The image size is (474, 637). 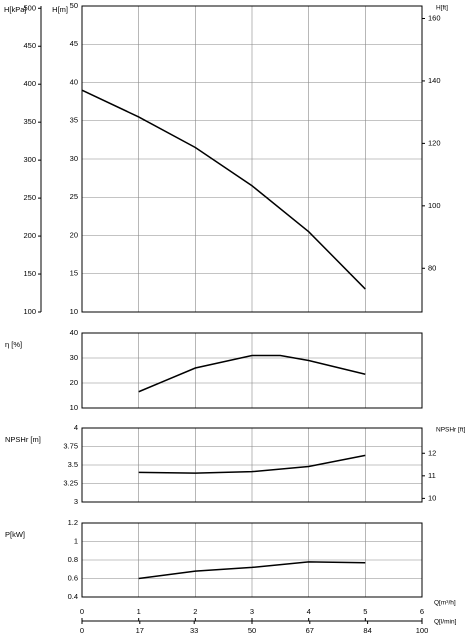 What do you see at coordinates (76, 540) in the screenshot?
I see `y-tick-label: 1` at bounding box center [76, 540].